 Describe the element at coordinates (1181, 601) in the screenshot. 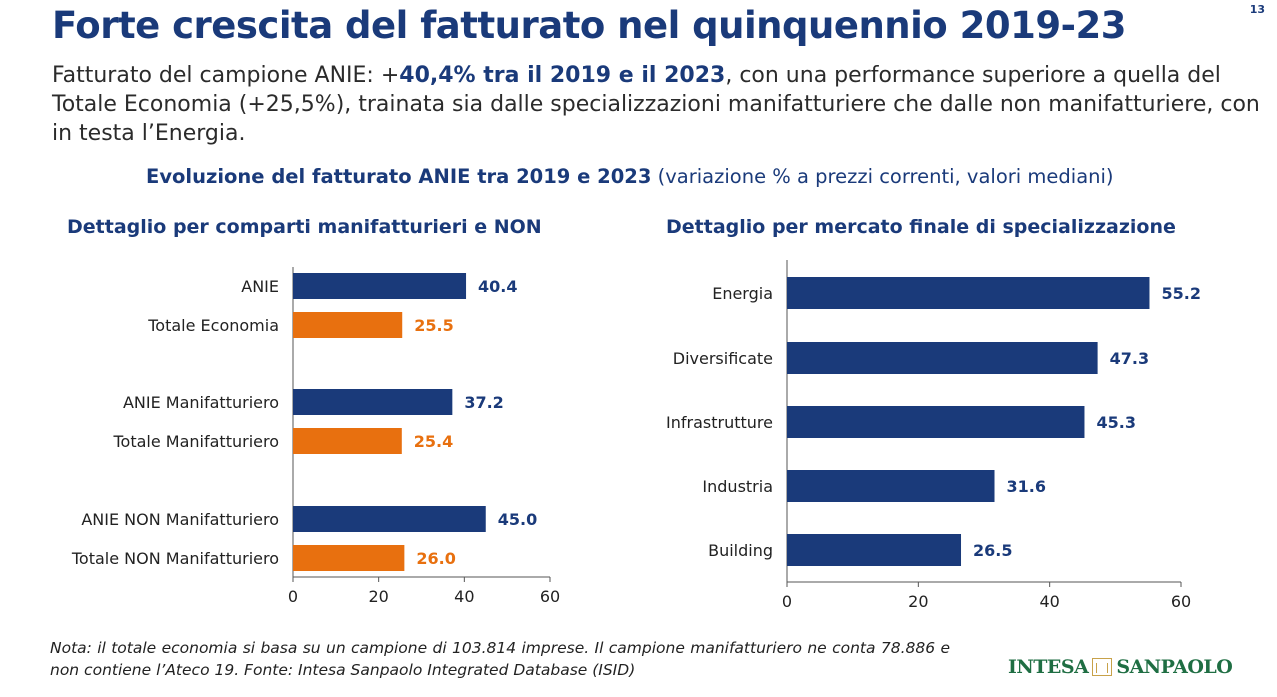

I see `right-chart-x-tick-label: 60` at that location.